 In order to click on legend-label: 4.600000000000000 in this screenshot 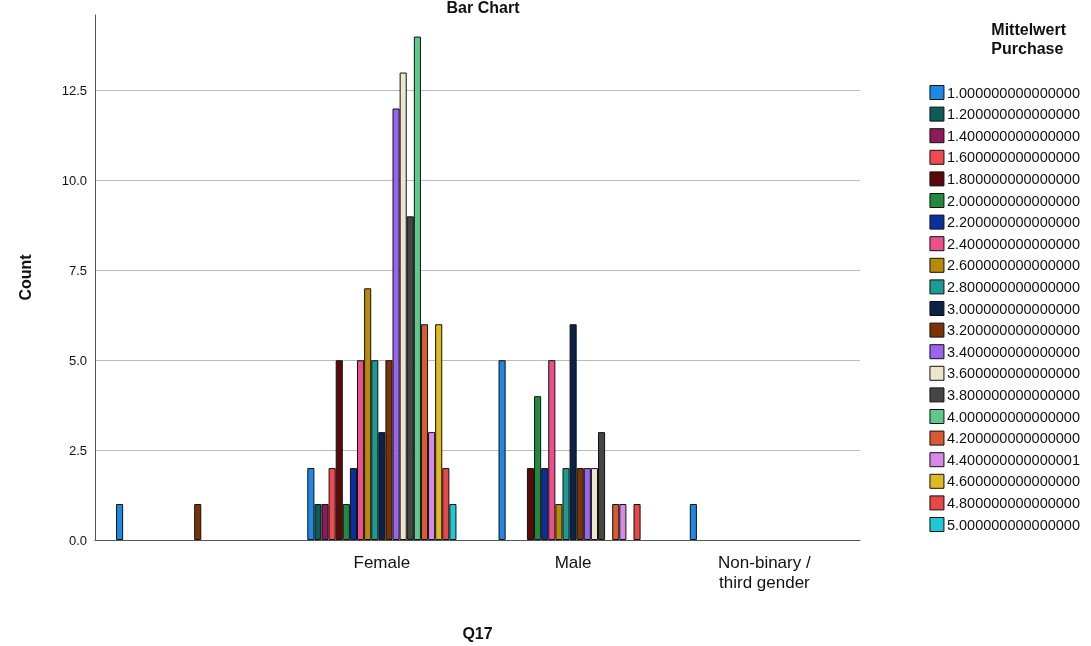, I will do `click(1013, 481)`.